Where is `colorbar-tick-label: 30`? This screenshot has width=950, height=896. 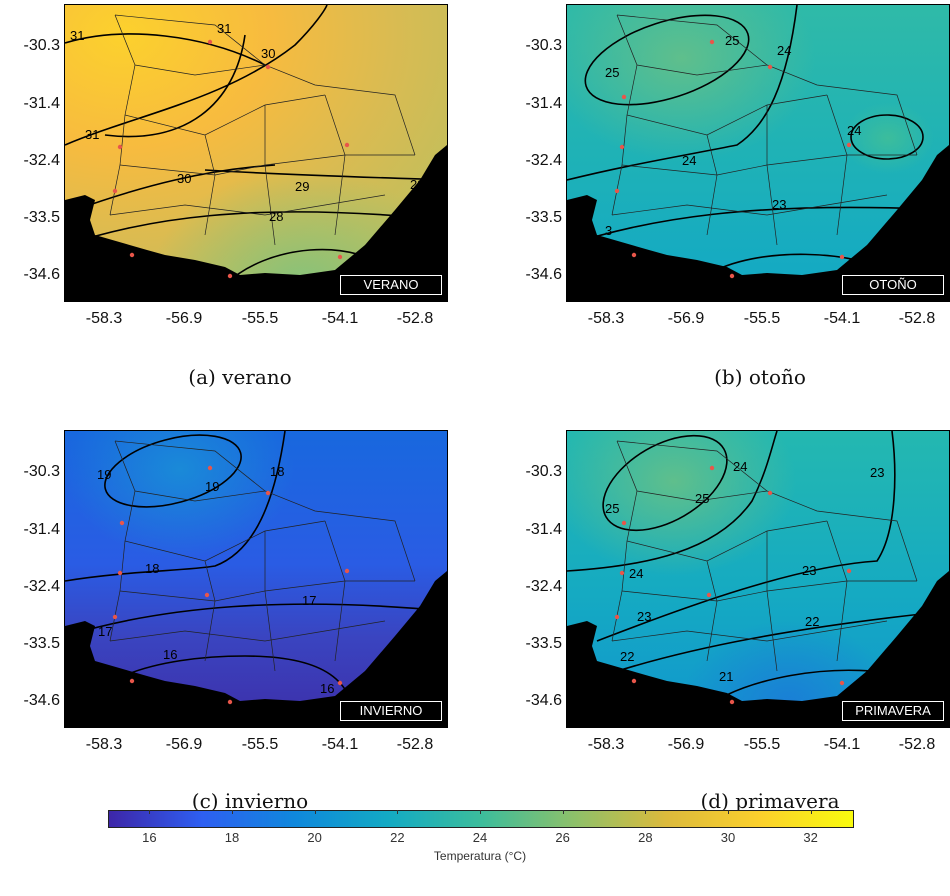 colorbar-tick-label: 30 is located at coordinates (728, 837).